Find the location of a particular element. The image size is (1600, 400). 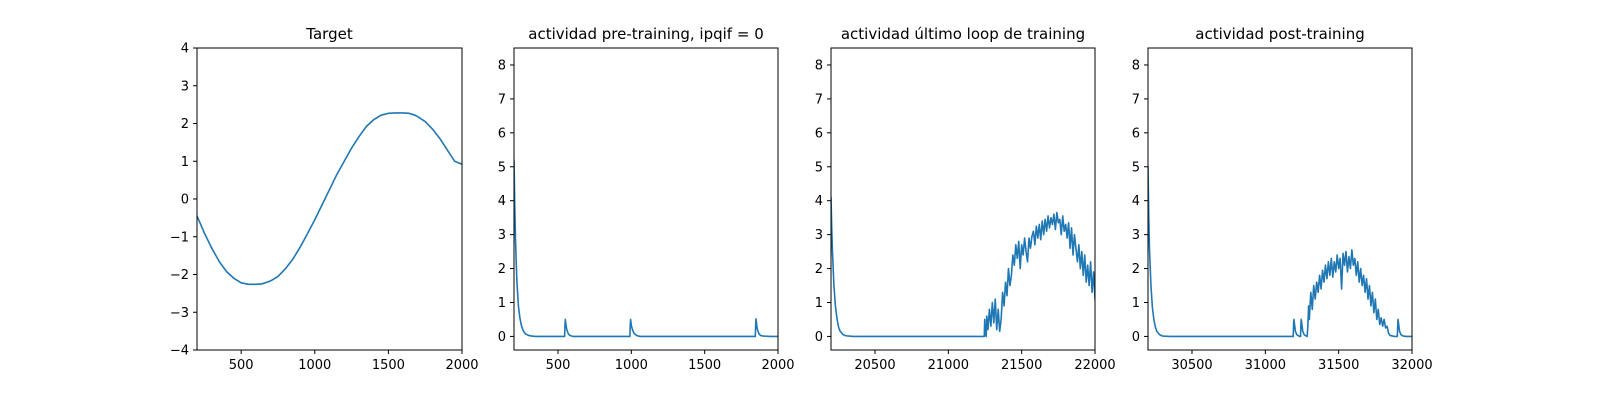

x-tick-label: 21000 is located at coordinates (948, 365).